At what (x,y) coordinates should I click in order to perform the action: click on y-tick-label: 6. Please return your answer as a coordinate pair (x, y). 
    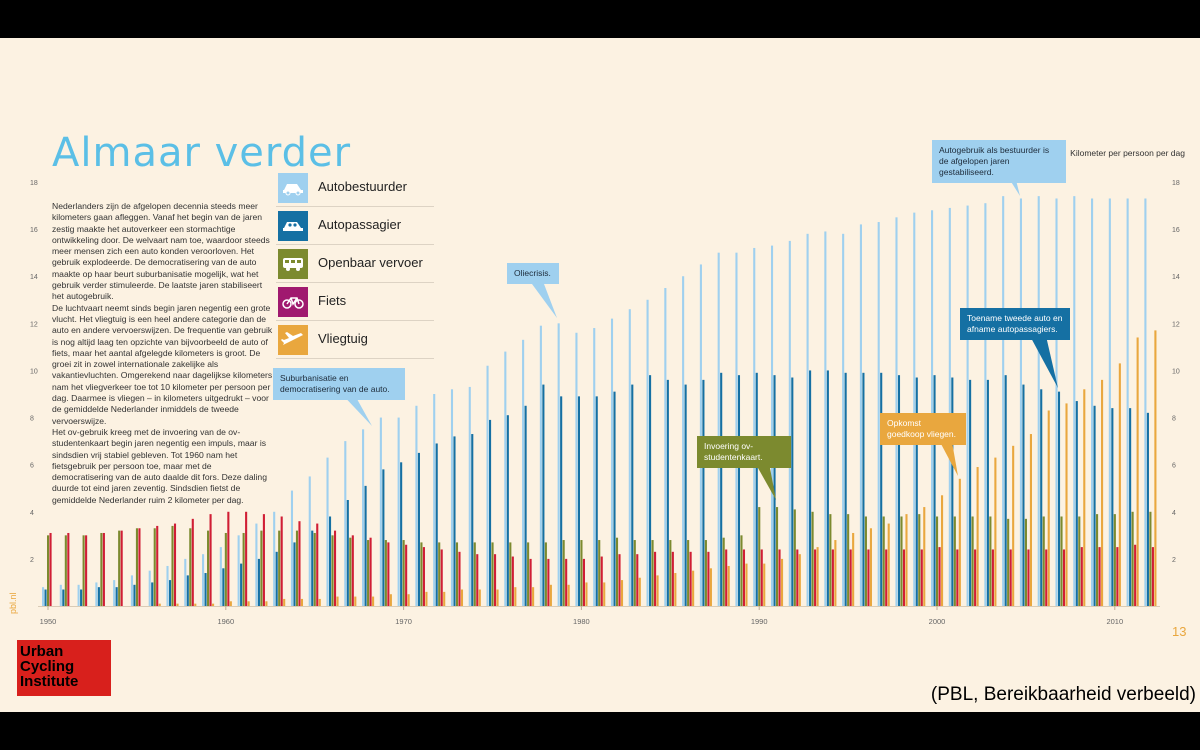
    Looking at the image, I should click on (1174, 466).